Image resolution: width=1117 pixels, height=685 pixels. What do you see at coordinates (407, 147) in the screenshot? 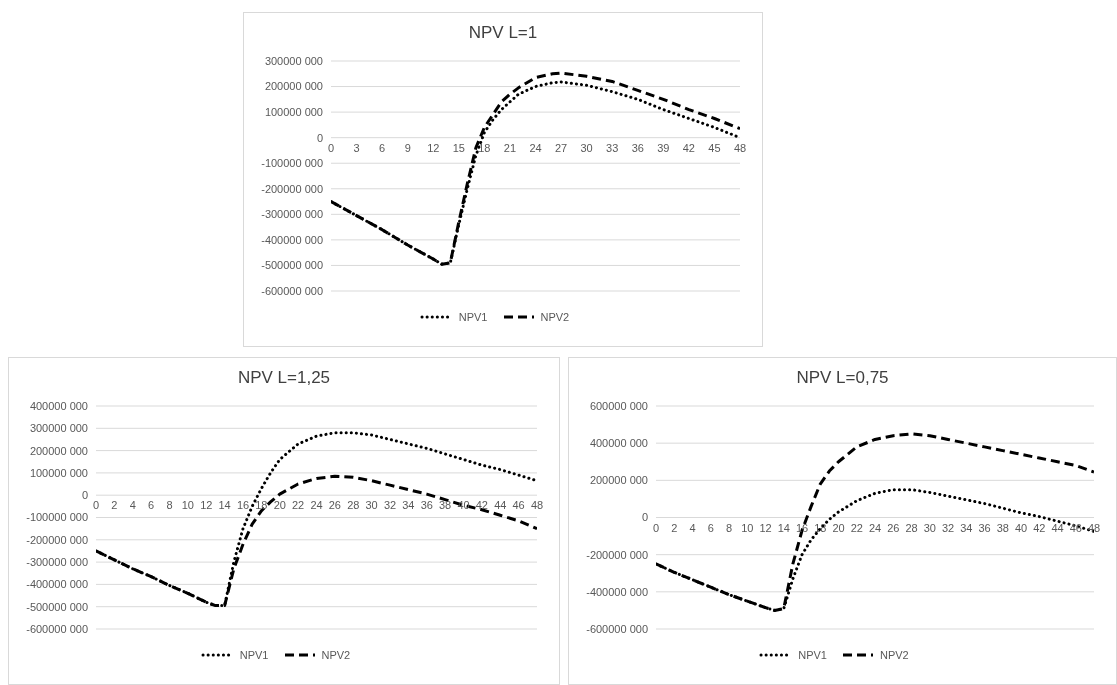
I see `x-tick-label: 9` at bounding box center [407, 147].